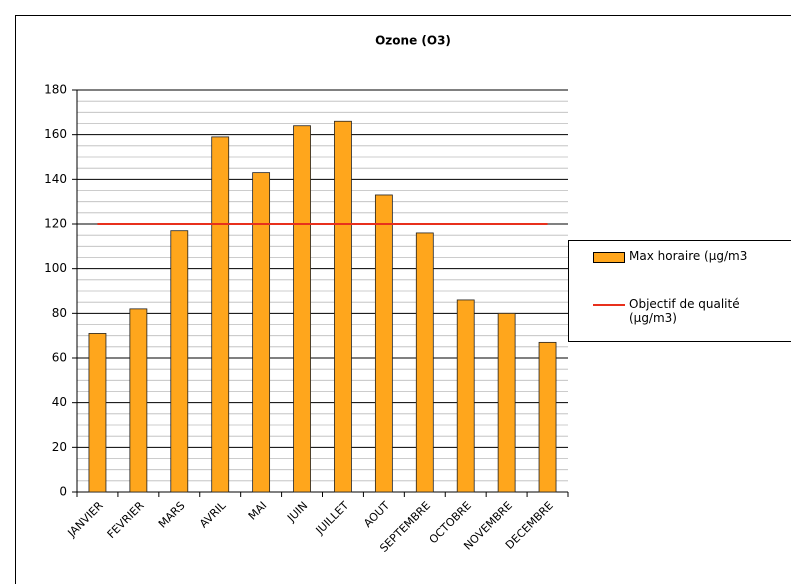  What do you see at coordinates (684, 311) in the screenshot?
I see `legend-label: Objectif de qualité (µg/m3)` at bounding box center [684, 311].